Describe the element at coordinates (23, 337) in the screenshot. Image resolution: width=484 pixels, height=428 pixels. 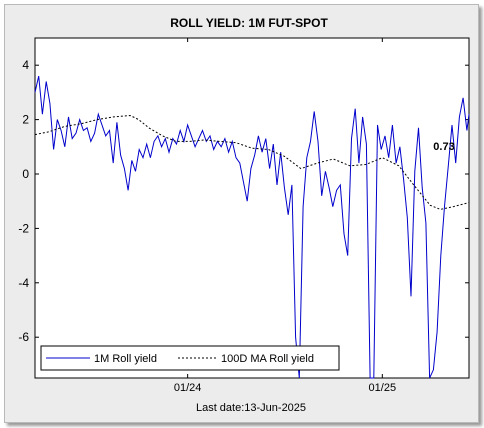
I see `y-tick-label: -6` at that location.